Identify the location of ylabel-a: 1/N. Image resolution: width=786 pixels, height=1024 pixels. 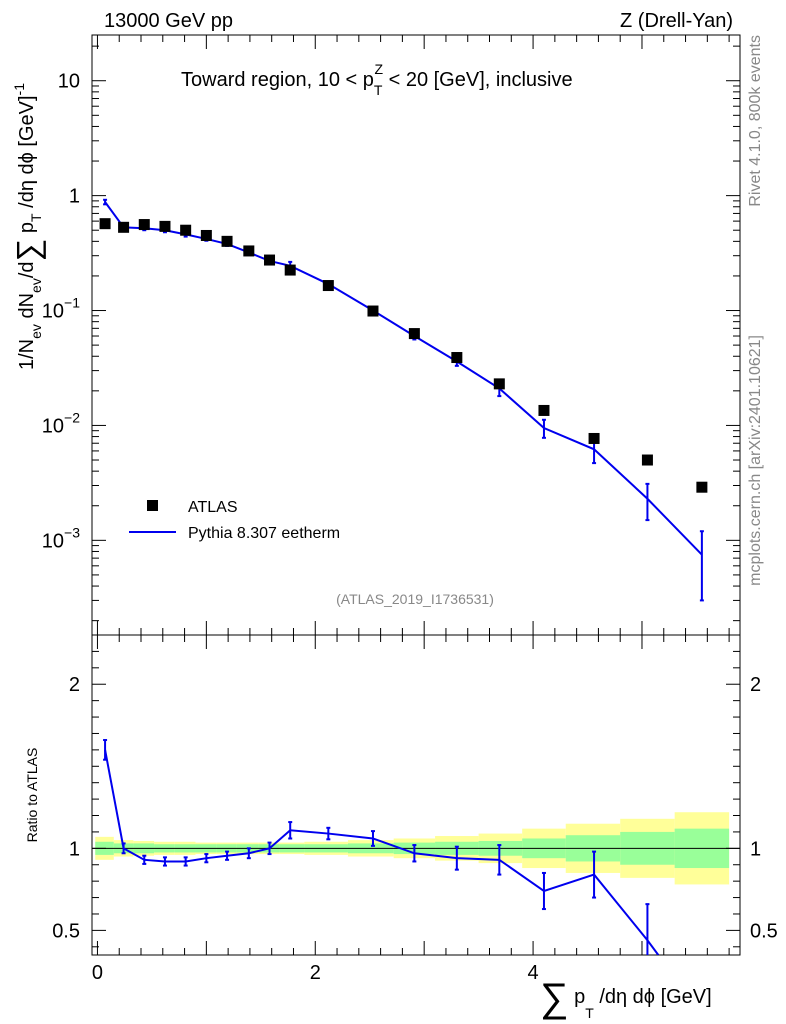
(27, 354).